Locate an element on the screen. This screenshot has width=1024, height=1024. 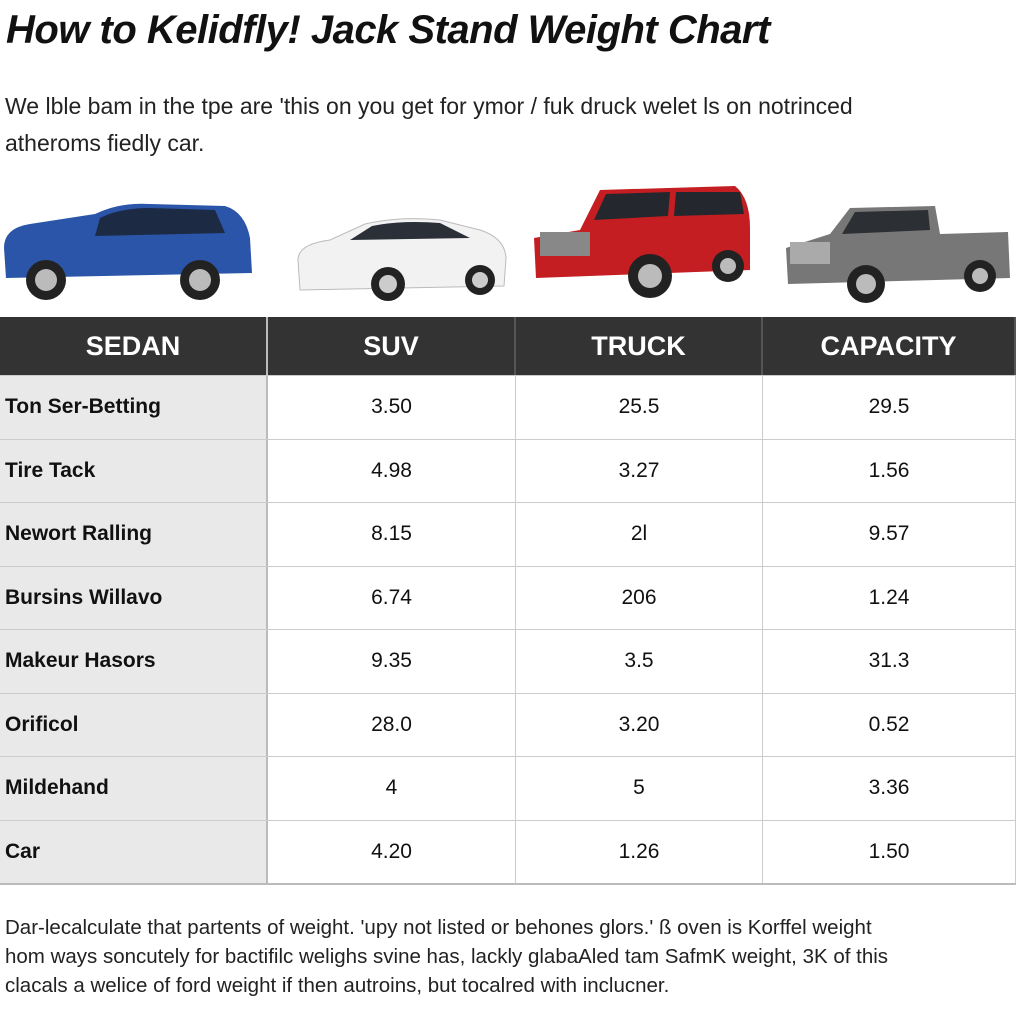
table-row: Tire Tack 4.98 3.27 1.56 is located at coordinates (508, 470).